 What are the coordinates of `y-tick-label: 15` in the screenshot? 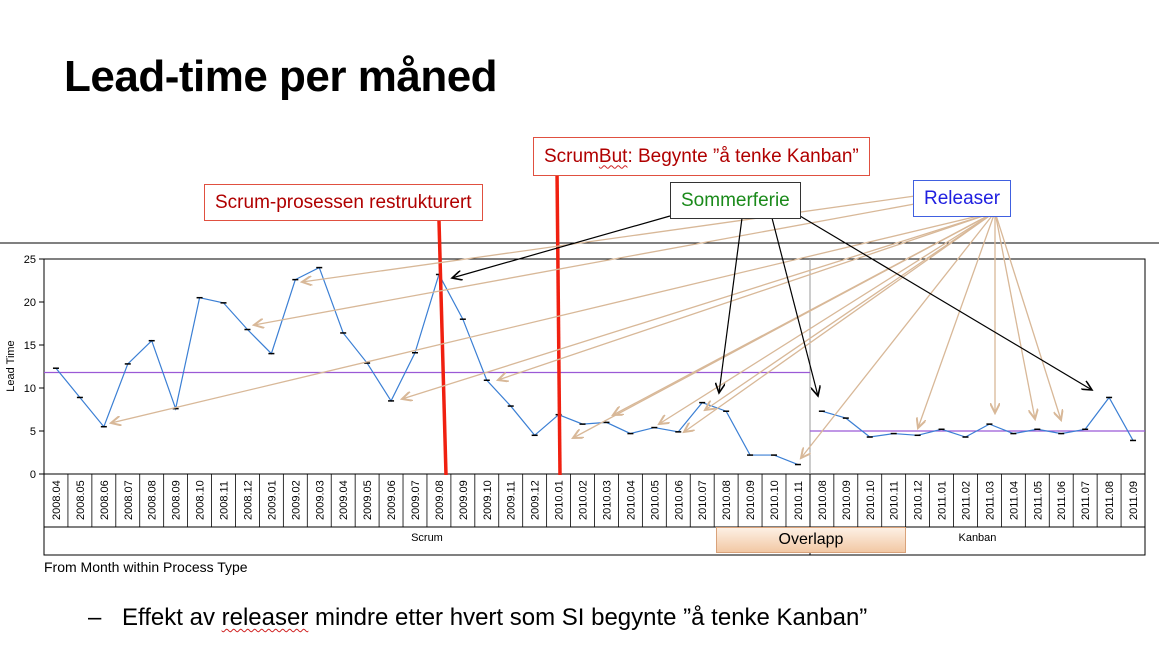 It's located at (30, 346).